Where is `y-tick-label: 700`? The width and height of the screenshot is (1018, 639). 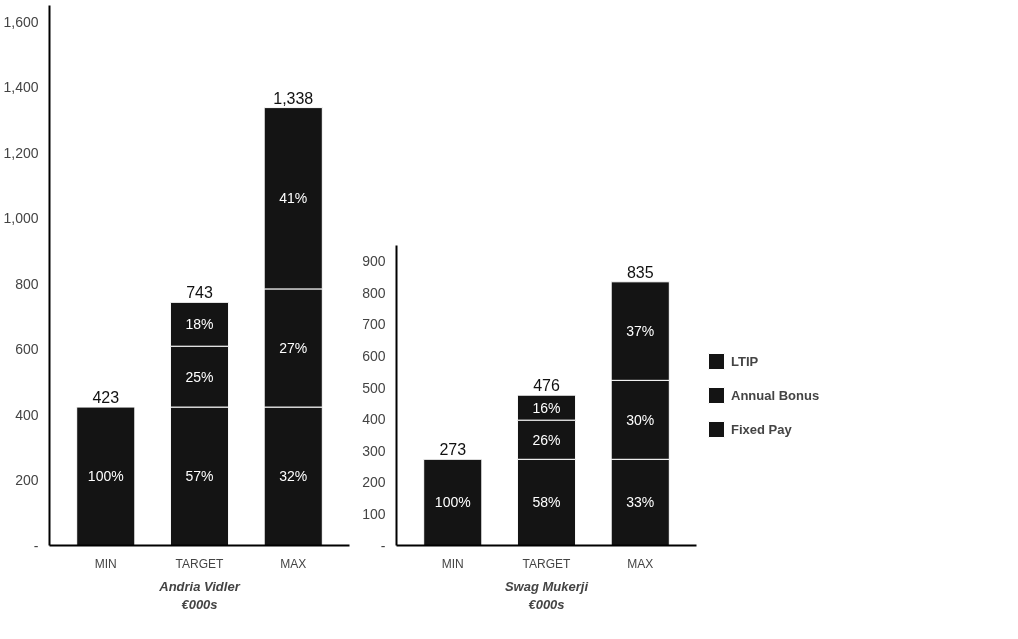
y-tick-label: 700 is located at coordinates (374, 324).